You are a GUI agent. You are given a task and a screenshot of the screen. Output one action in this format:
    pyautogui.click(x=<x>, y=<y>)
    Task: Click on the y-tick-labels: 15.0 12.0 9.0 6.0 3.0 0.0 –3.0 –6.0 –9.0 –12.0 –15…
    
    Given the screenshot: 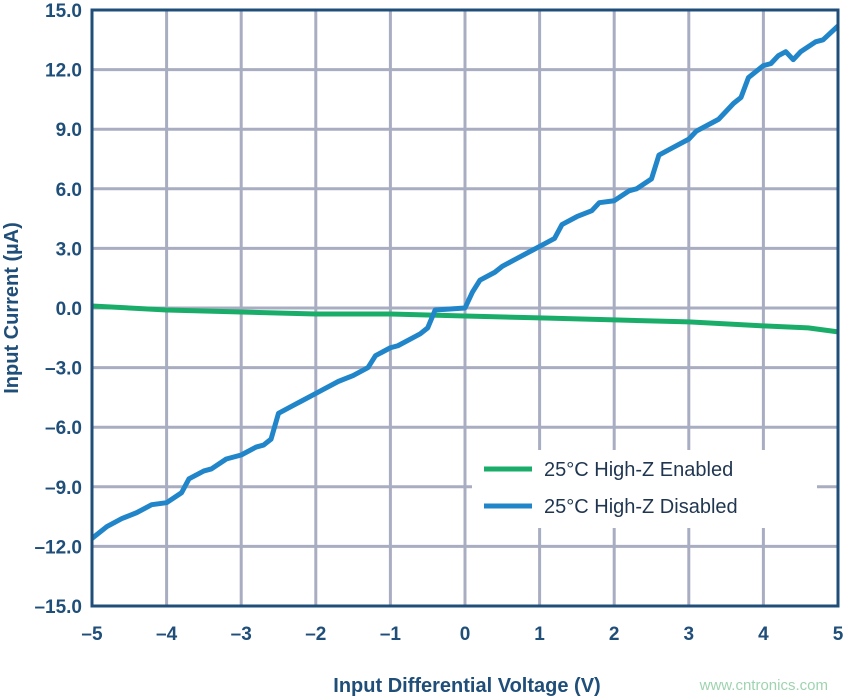 What is the action you would take?
    pyautogui.click(x=58, y=309)
    